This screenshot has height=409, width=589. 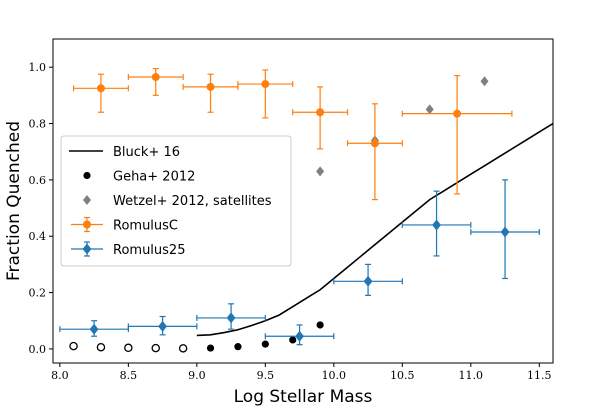 I want to click on x-tick-label: 11.0, so click(x=471, y=375).